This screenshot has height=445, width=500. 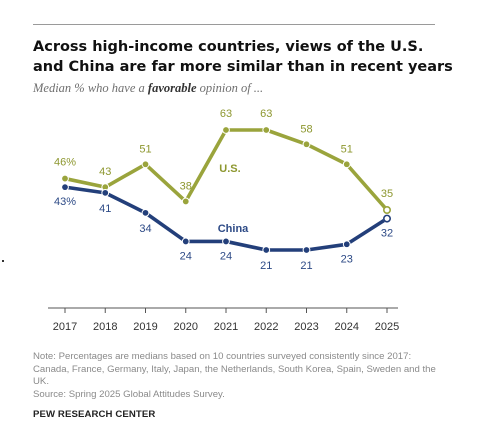 I want to click on point-china-2017, so click(x=65, y=187).